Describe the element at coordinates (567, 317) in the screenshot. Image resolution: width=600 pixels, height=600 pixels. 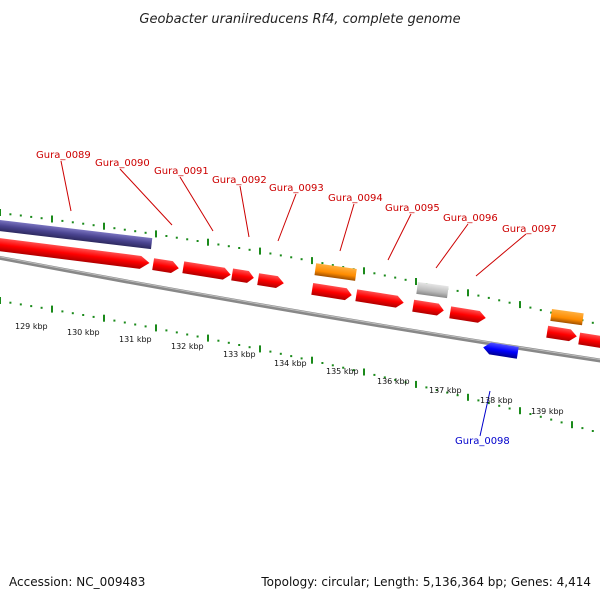
I see `rna-feature-right` at that location.